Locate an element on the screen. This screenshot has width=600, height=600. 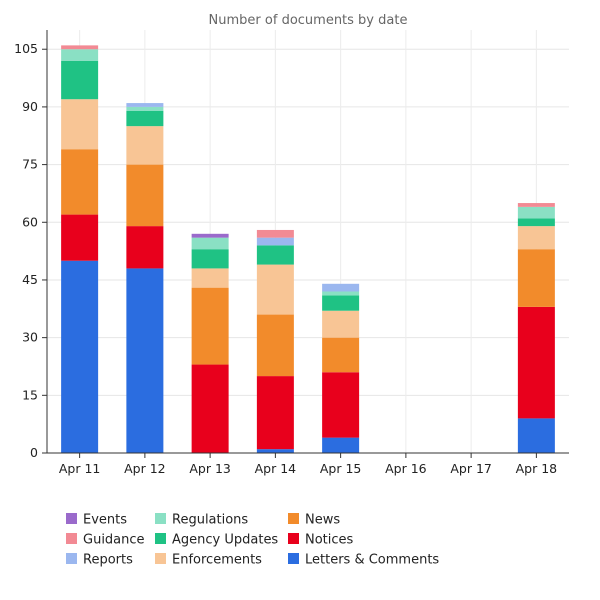
y-tick-label: 15 is located at coordinates (30, 394).